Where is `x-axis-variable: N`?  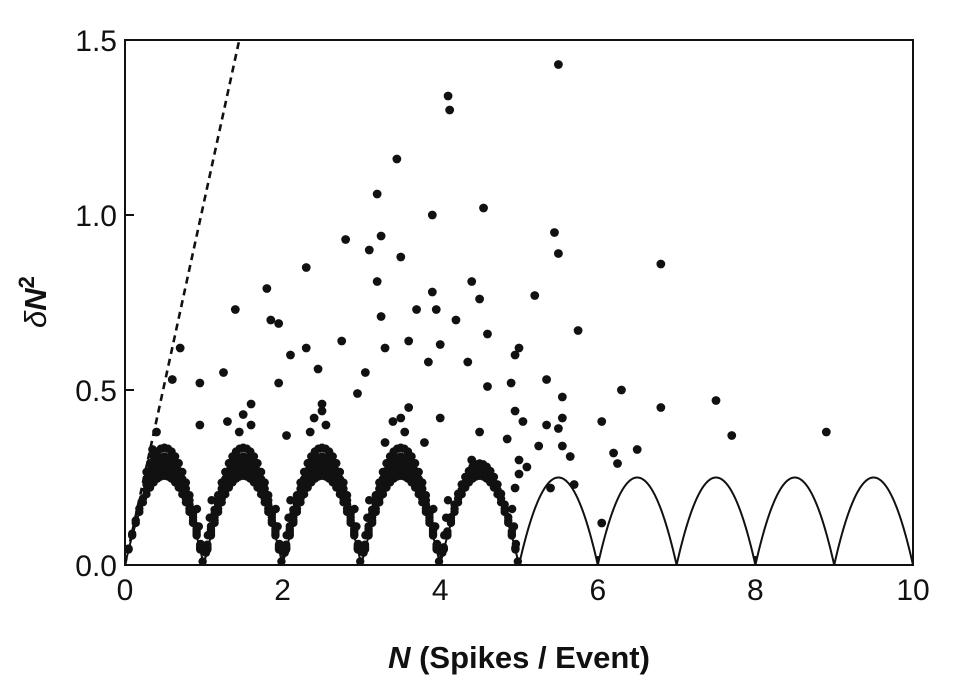
x-axis-variable: N is located at coordinates (399, 657).